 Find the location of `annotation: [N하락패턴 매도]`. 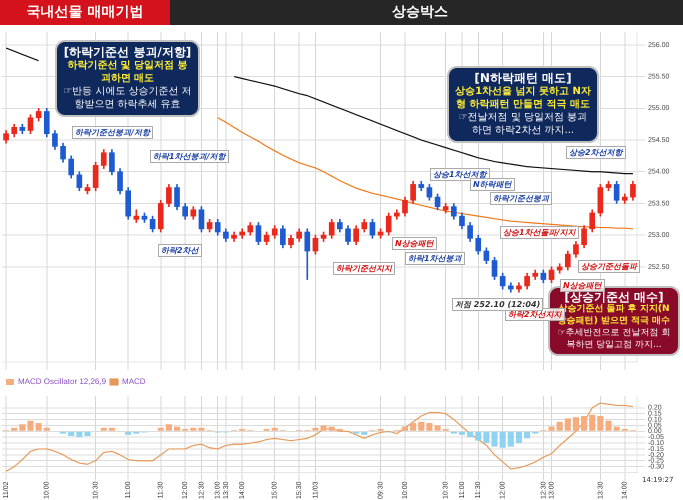

annotation: [N하락패턴 매도] is located at coordinates (523, 78).